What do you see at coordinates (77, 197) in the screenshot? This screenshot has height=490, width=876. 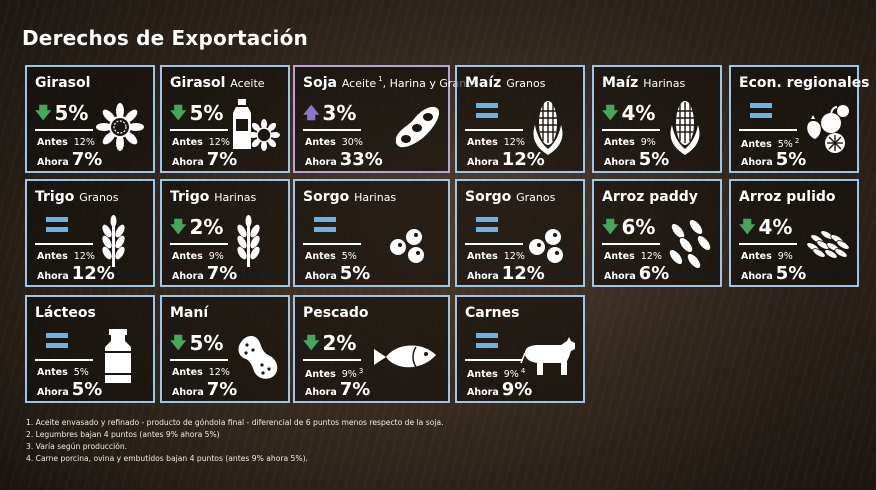 I see `card-title: Trigo Granos` at bounding box center [77, 197].